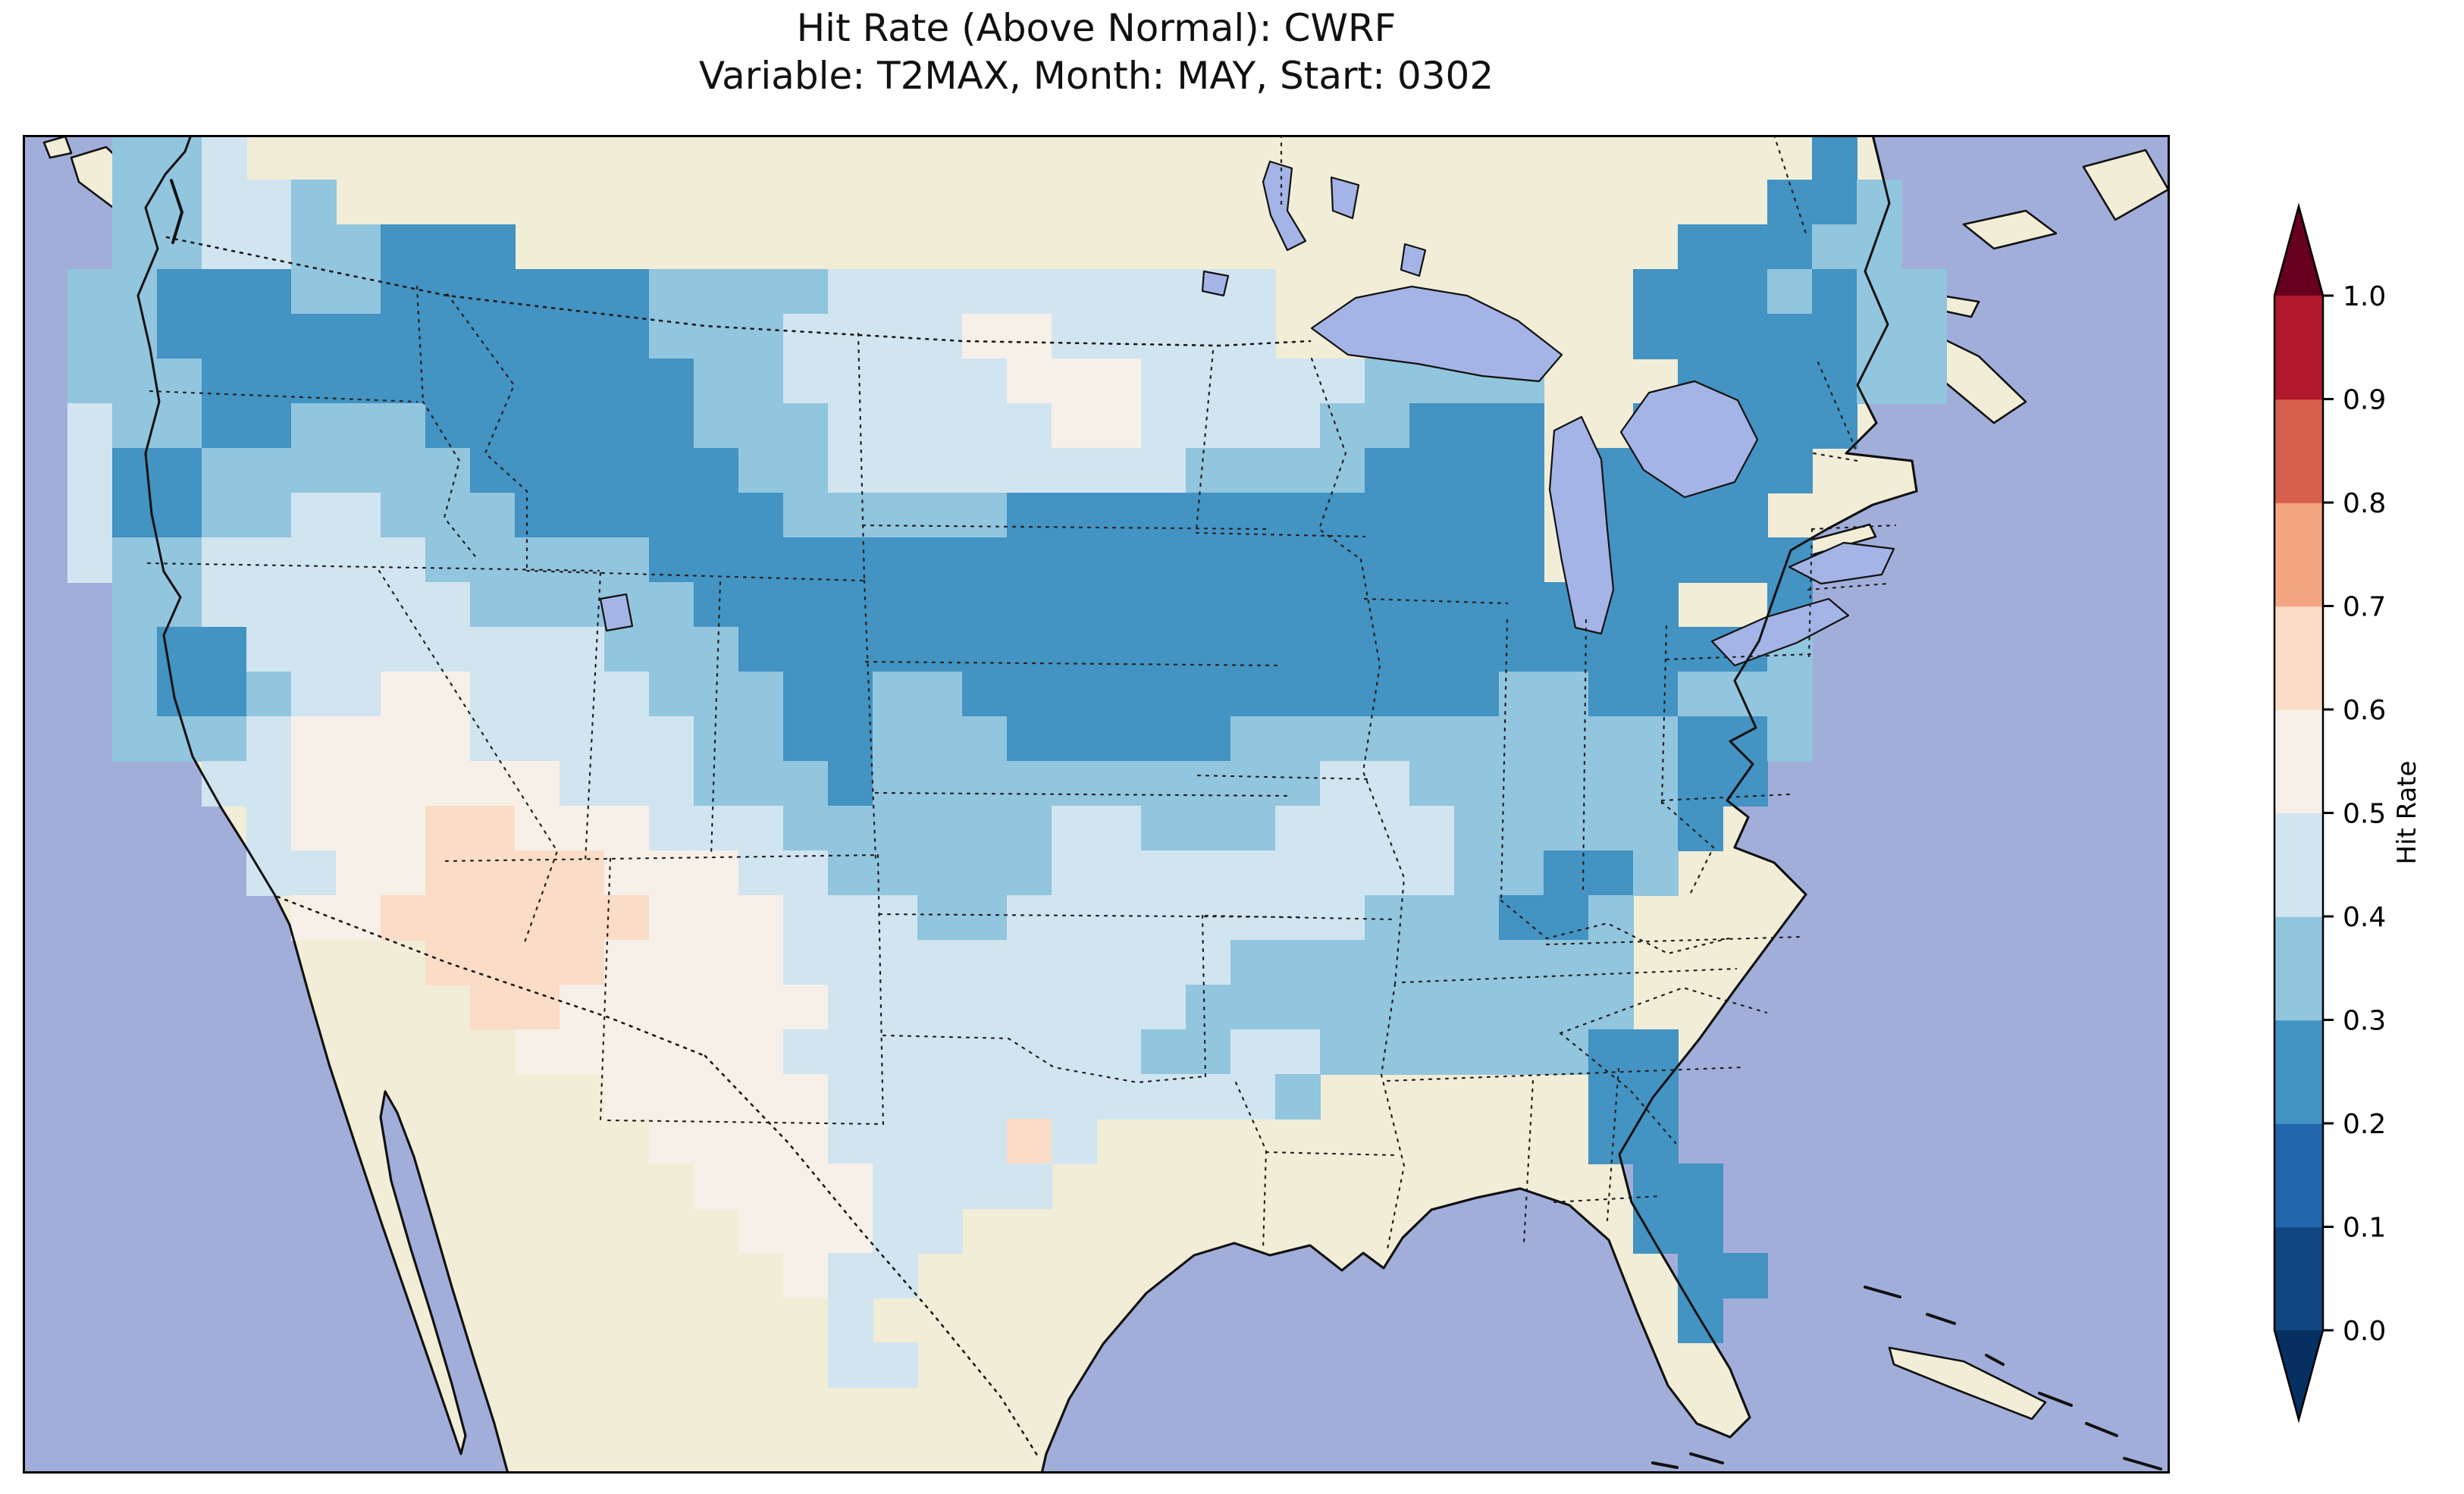 The height and width of the screenshot is (1494, 2464). Describe the element at coordinates (2364, 1021) in the screenshot. I see `colorbar-tick-label: 0.3` at that location.